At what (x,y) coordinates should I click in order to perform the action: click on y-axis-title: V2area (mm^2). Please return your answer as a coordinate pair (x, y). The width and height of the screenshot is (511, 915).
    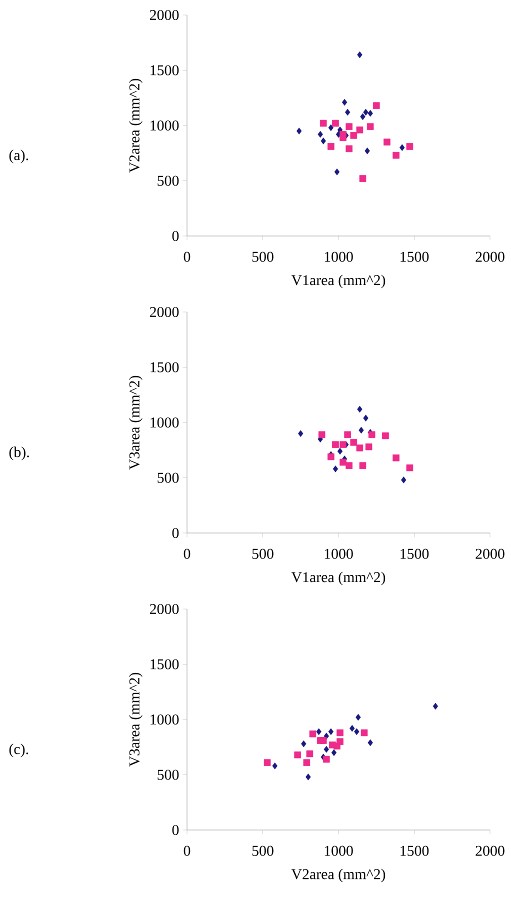
    Looking at the image, I should click on (135, 125).